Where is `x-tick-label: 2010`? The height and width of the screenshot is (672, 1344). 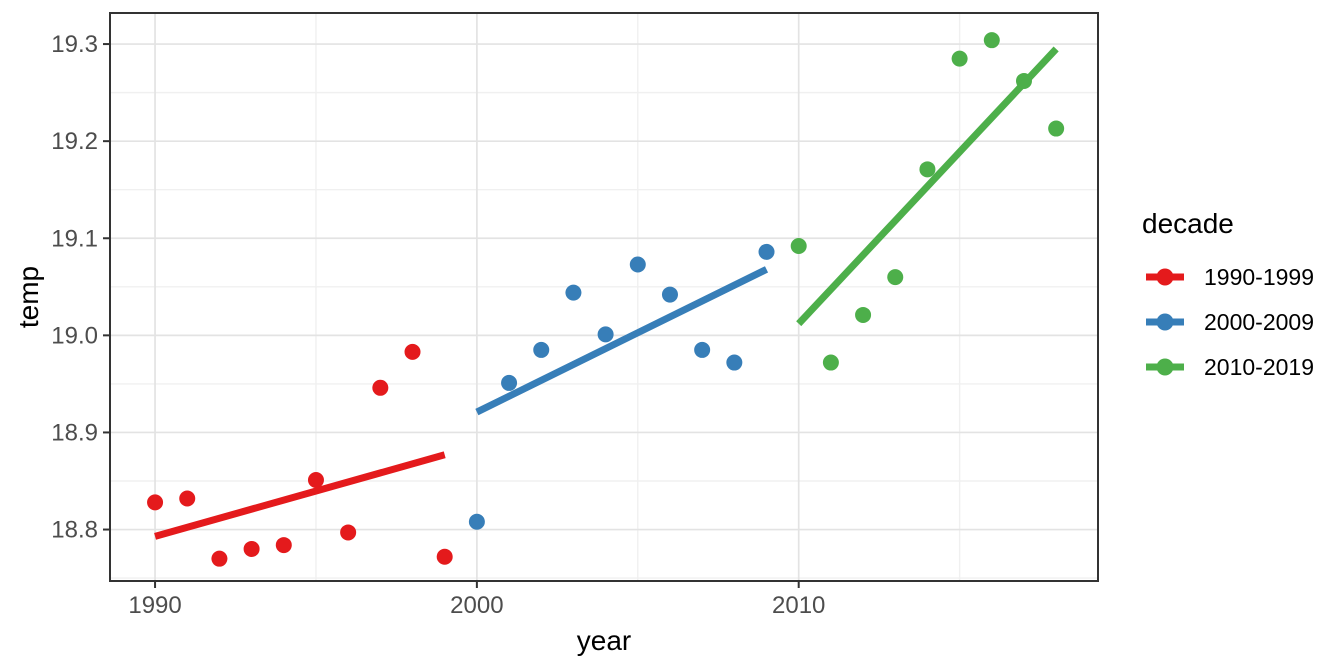
x-tick-label: 2010 is located at coordinates (798, 605).